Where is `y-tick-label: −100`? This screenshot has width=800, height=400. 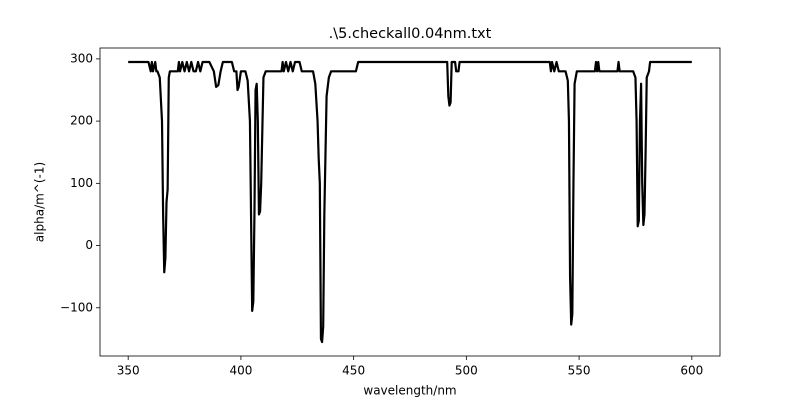
y-tick-label: −100 is located at coordinates (76, 307).